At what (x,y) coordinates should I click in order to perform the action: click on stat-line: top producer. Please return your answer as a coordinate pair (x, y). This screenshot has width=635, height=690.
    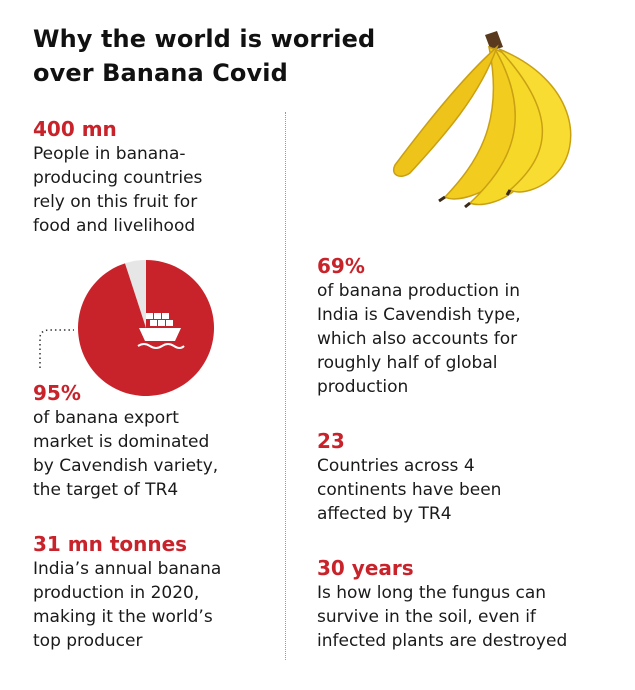
    Looking at the image, I should click on (88, 641).